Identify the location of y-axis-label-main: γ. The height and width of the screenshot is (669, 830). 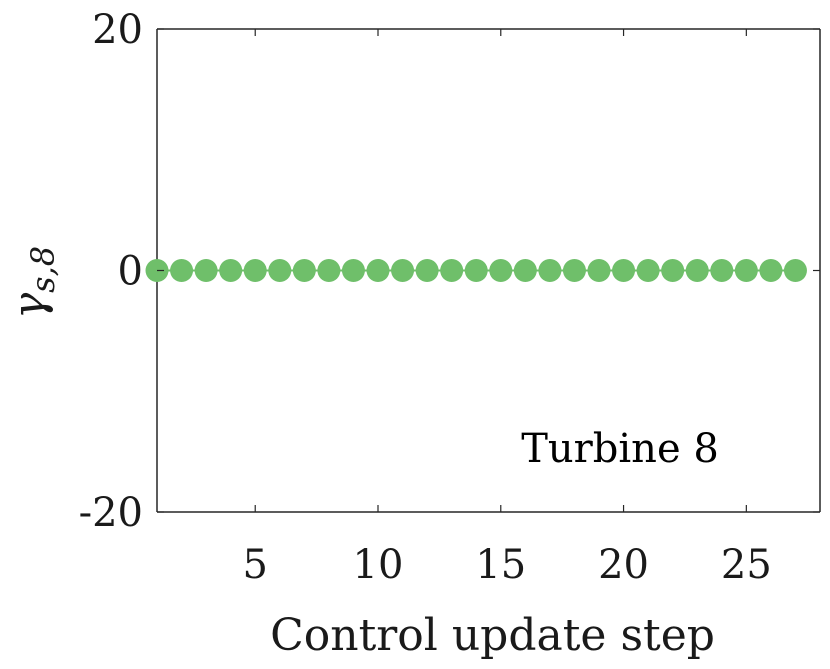
(29, 305).